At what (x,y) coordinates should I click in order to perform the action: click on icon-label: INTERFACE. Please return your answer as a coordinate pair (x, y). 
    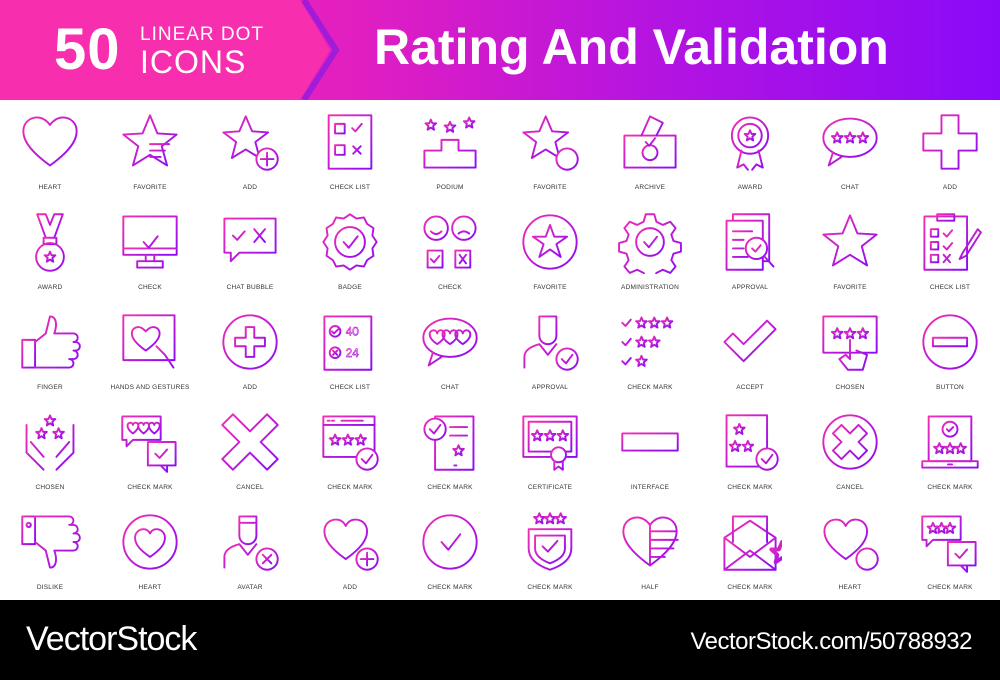
    Looking at the image, I should click on (650, 487).